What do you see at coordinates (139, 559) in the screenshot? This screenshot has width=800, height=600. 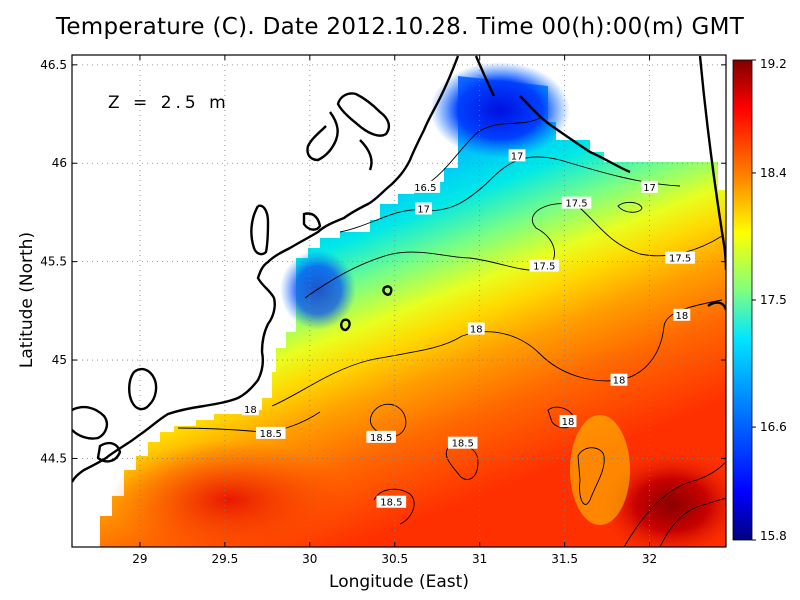 I see `x-tick-label: 29` at bounding box center [139, 559].